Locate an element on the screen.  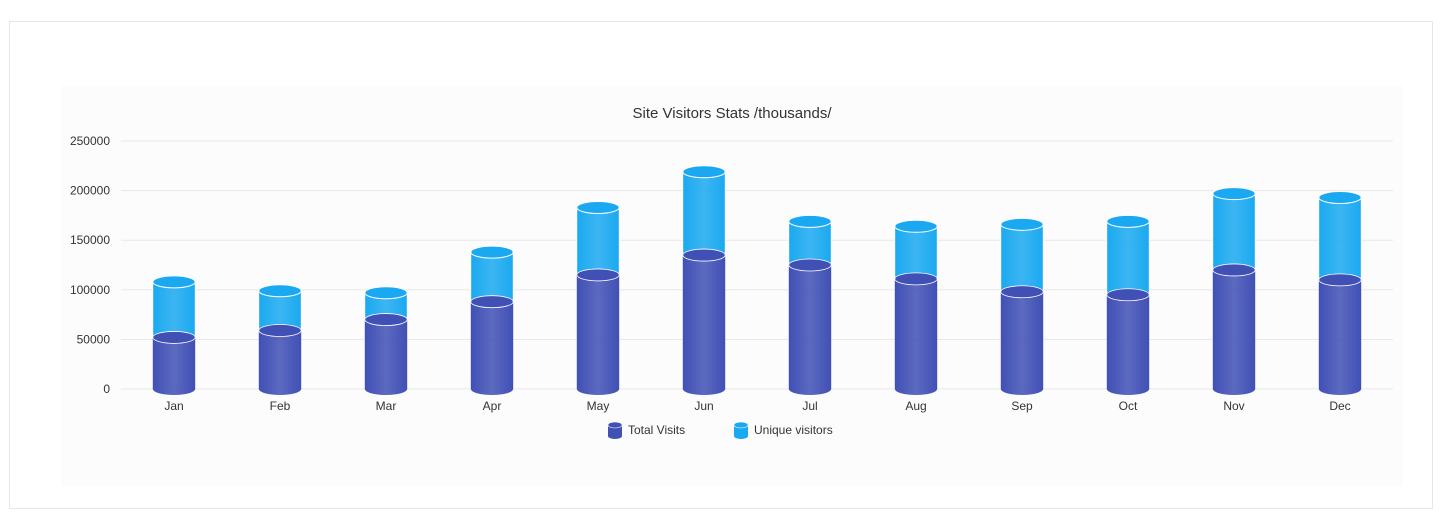
bar-group-jul is located at coordinates (810, 304).